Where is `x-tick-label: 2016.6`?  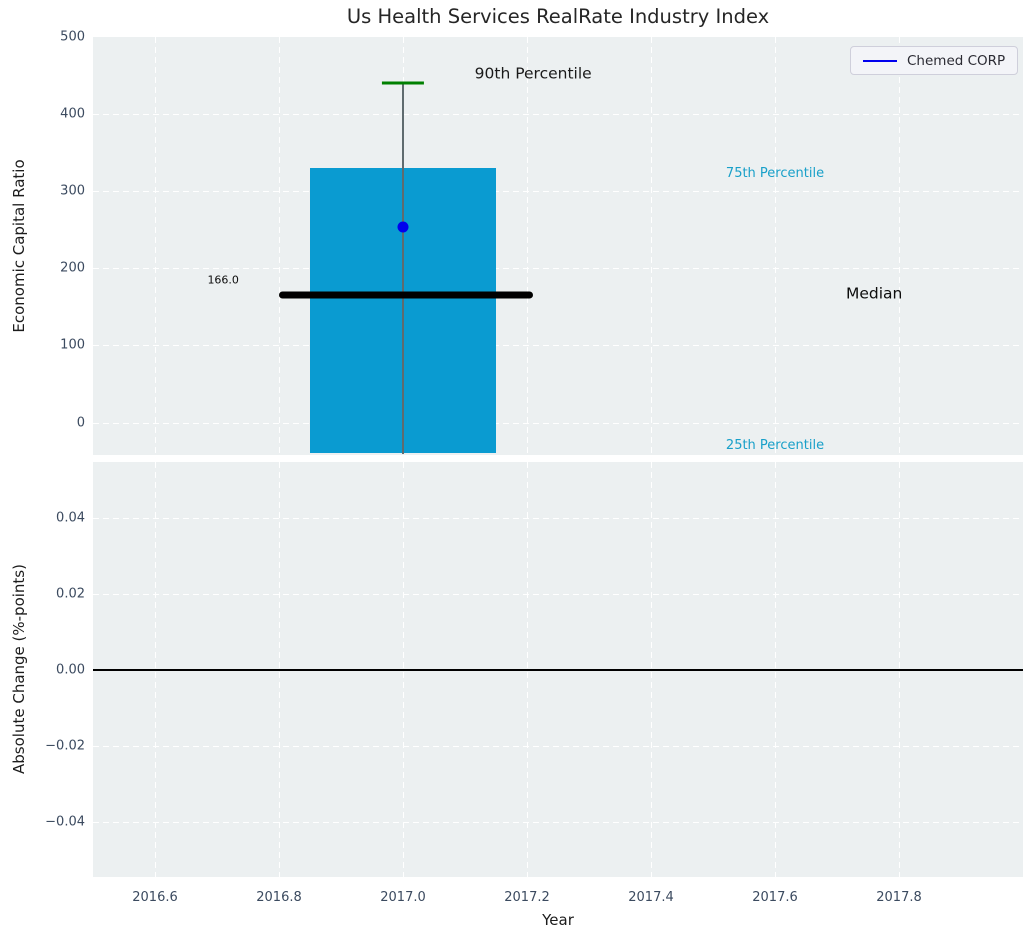
x-tick-label: 2016.6 is located at coordinates (155, 897).